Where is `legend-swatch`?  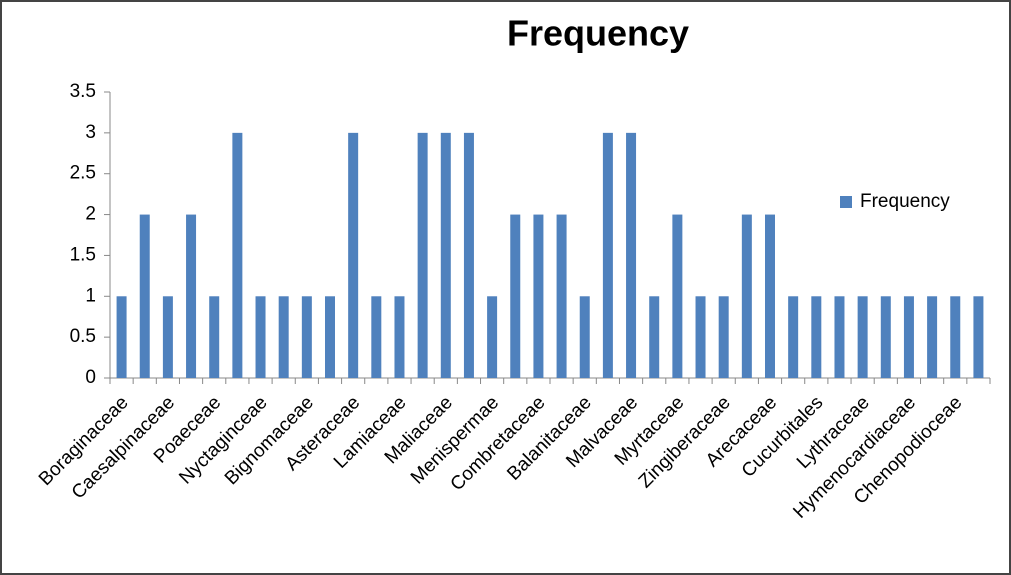 legend-swatch is located at coordinates (846, 202).